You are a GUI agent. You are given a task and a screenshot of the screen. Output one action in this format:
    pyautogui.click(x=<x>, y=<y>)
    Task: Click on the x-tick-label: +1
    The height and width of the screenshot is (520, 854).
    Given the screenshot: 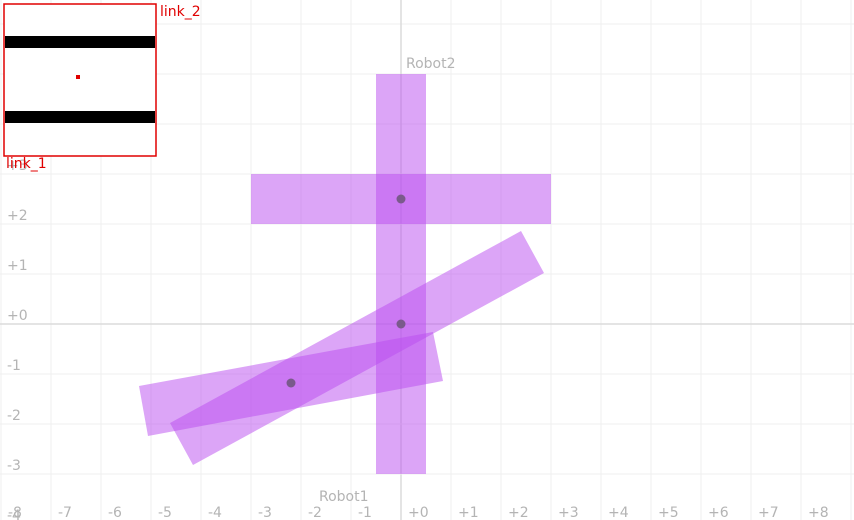 What is the action you would take?
    pyautogui.click(x=468, y=512)
    